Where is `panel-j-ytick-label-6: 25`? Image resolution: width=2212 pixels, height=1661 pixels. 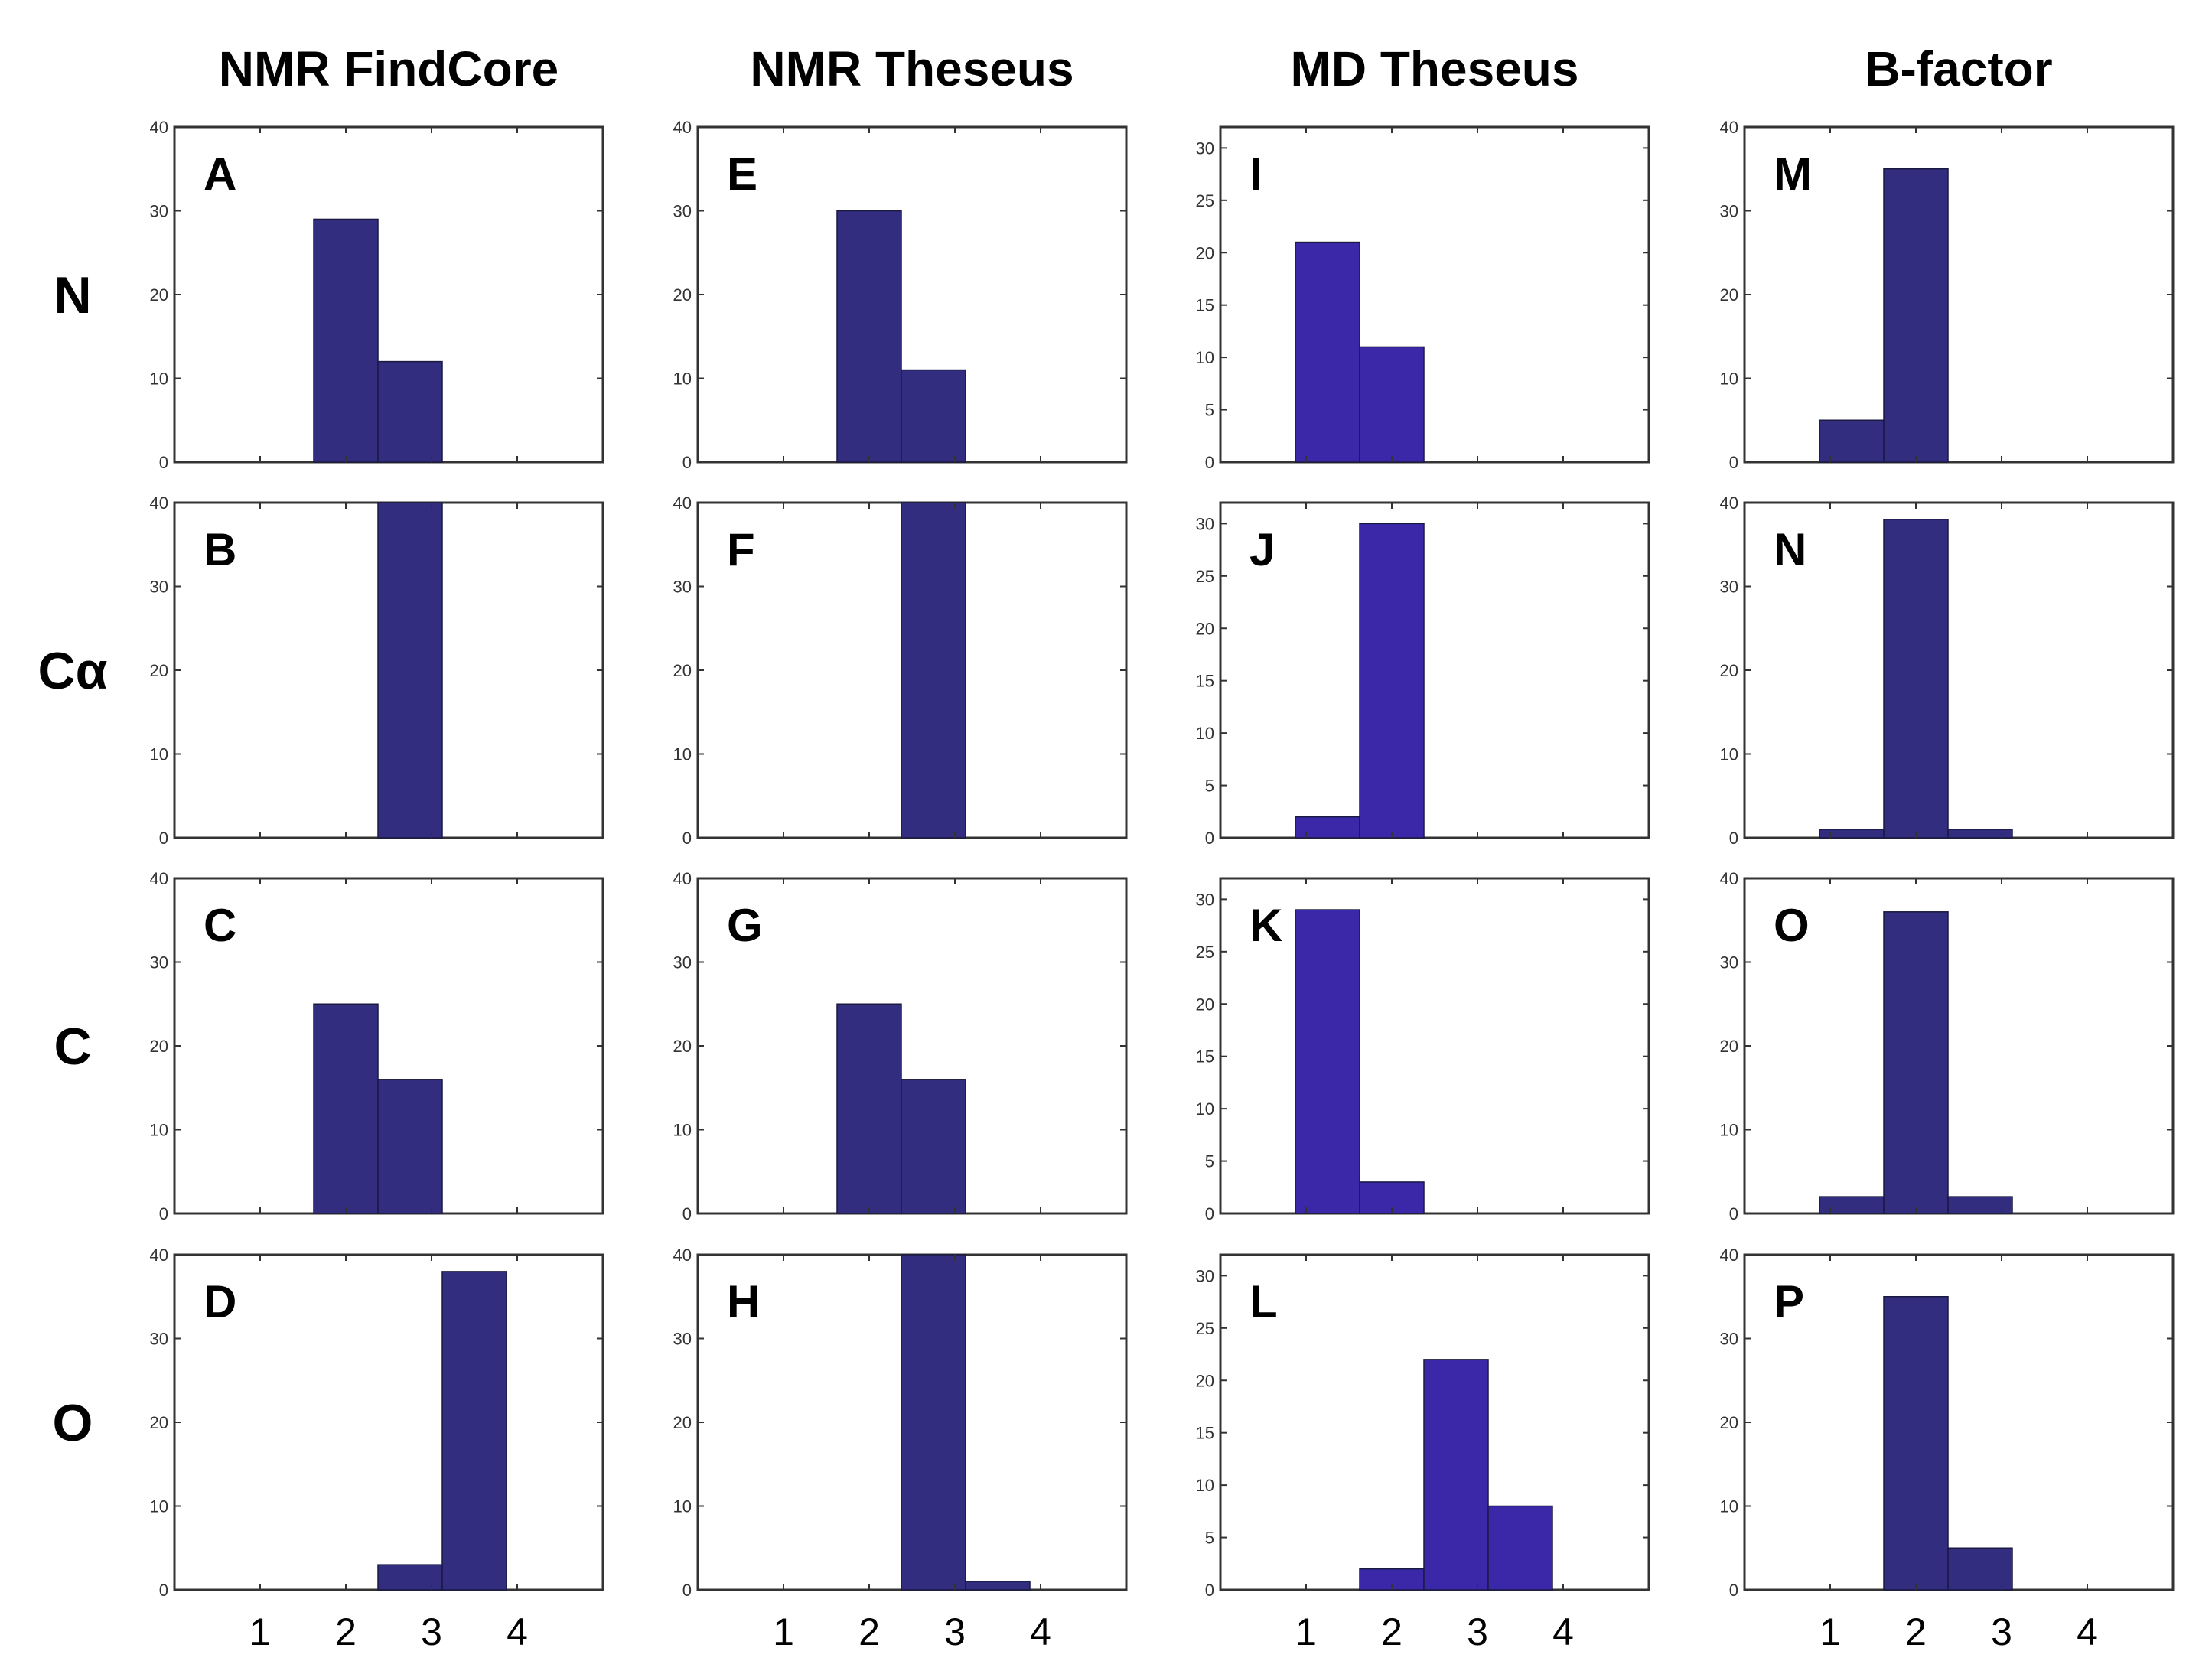 panel-j-ytick-label-6: 25 is located at coordinates (1205, 576).